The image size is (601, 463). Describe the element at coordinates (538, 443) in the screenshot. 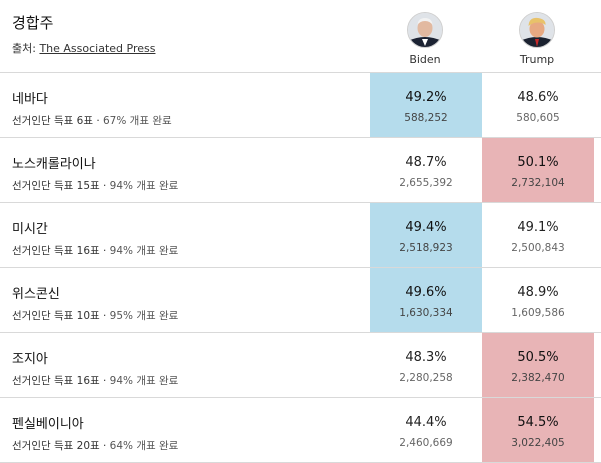

I see `trump-votes: 3,022,405` at that location.